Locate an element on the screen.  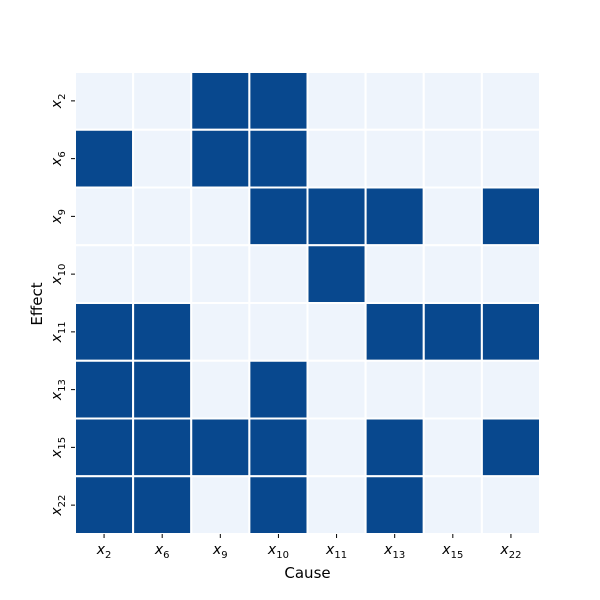
y-tick-label: x6 is located at coordinates (58, 159).